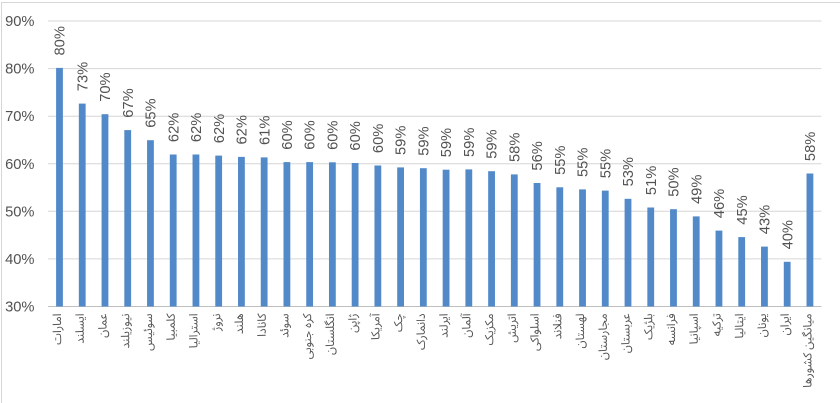 This screenshot has height=403, width=840. What do you see at coordinates (19, 22) in the screenshot?
I see `svg-text: 90%` at bounding box center [19, 22].